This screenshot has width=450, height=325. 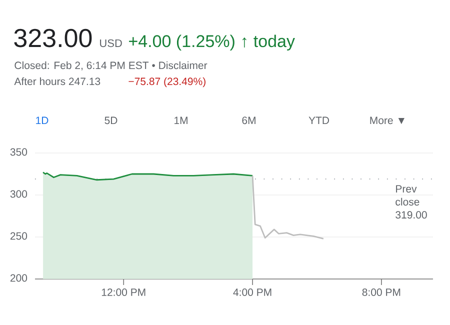 What do you see at coordinates (381, 292) in the screenshot?
I see `x-tick-label: 8:00 PM` at bounding box center [381, 292].